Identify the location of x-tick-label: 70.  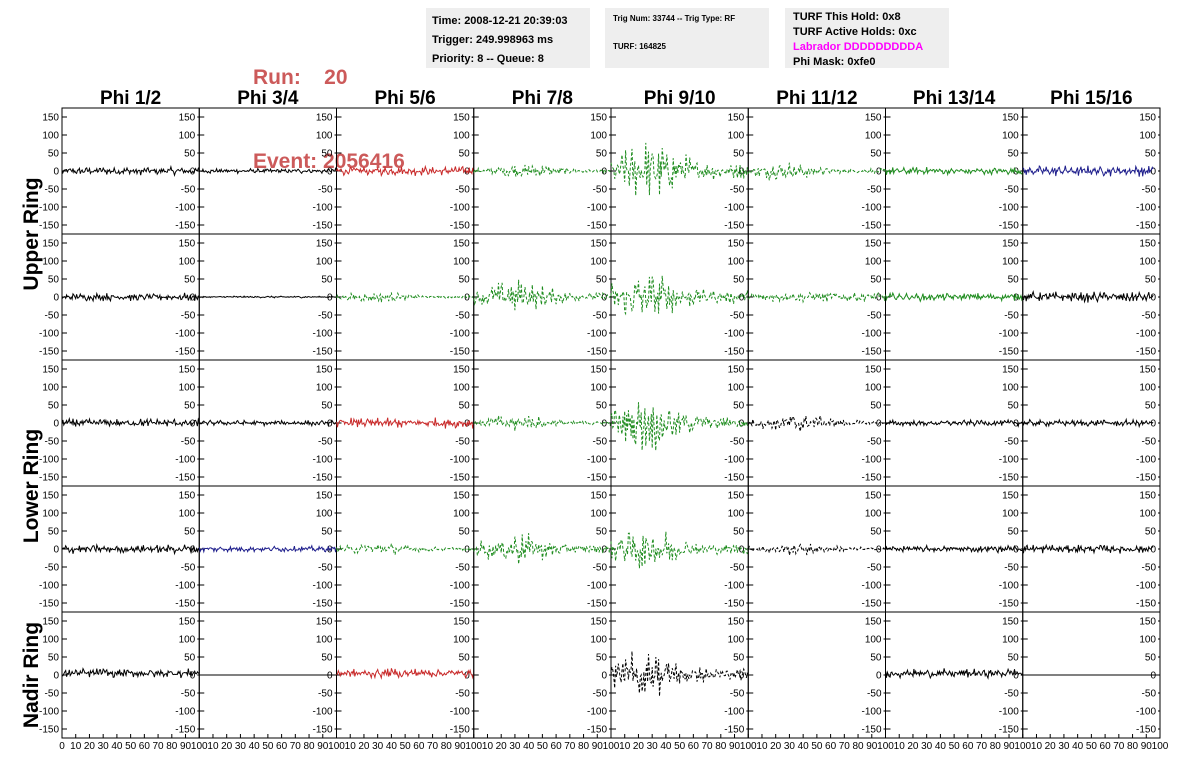
(296, 746).